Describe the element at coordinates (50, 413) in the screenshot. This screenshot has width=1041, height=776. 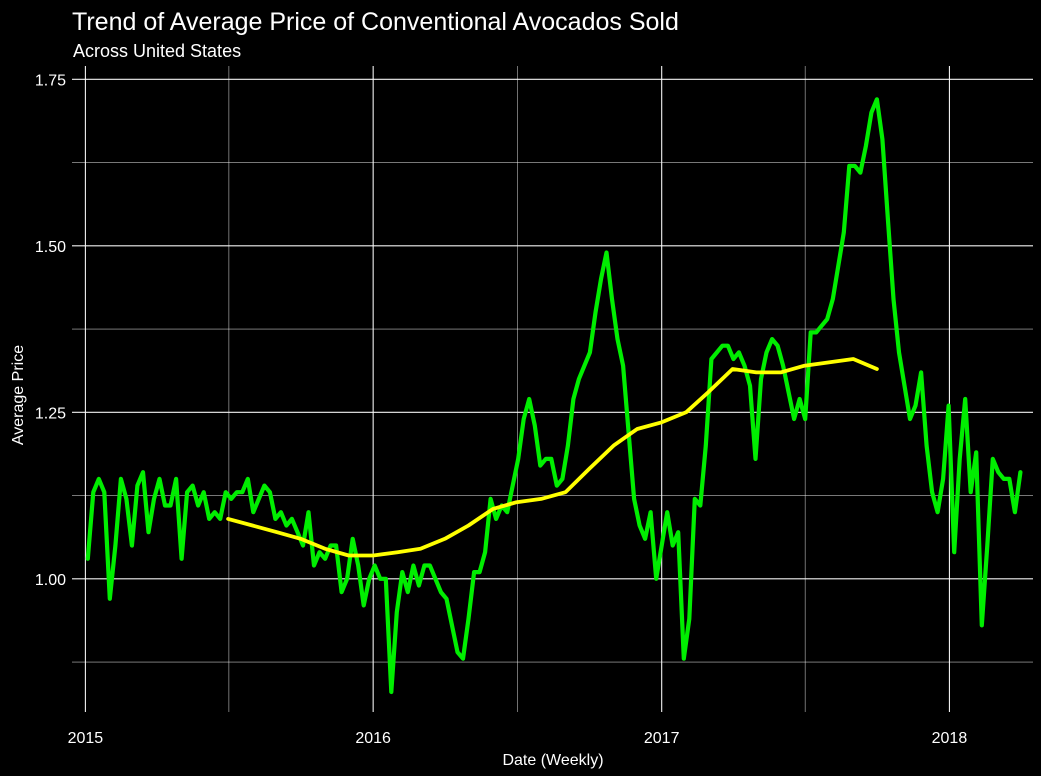
I see `y-tick-label: 1.25` at that location.